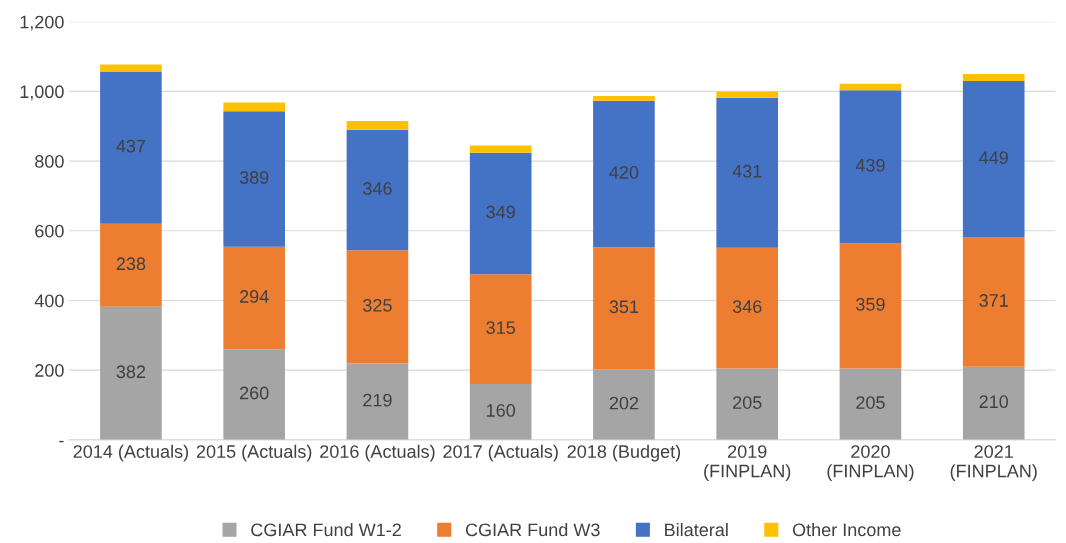  I want to click on data-label: 431, so click(747, 171).